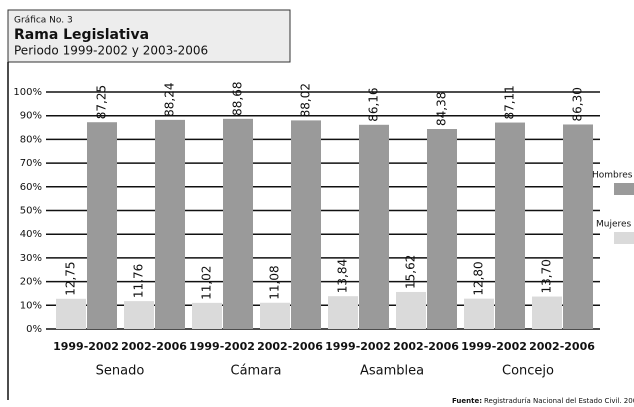  I want to click on group-label: Senado, so click(120, 371).